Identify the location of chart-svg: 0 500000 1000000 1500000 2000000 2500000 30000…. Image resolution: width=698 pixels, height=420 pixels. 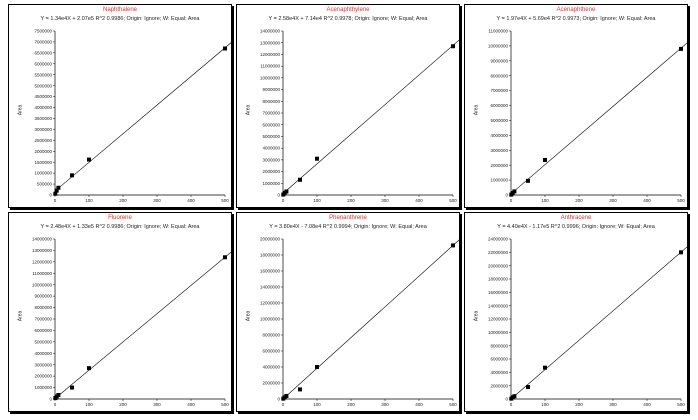
(133, 116).